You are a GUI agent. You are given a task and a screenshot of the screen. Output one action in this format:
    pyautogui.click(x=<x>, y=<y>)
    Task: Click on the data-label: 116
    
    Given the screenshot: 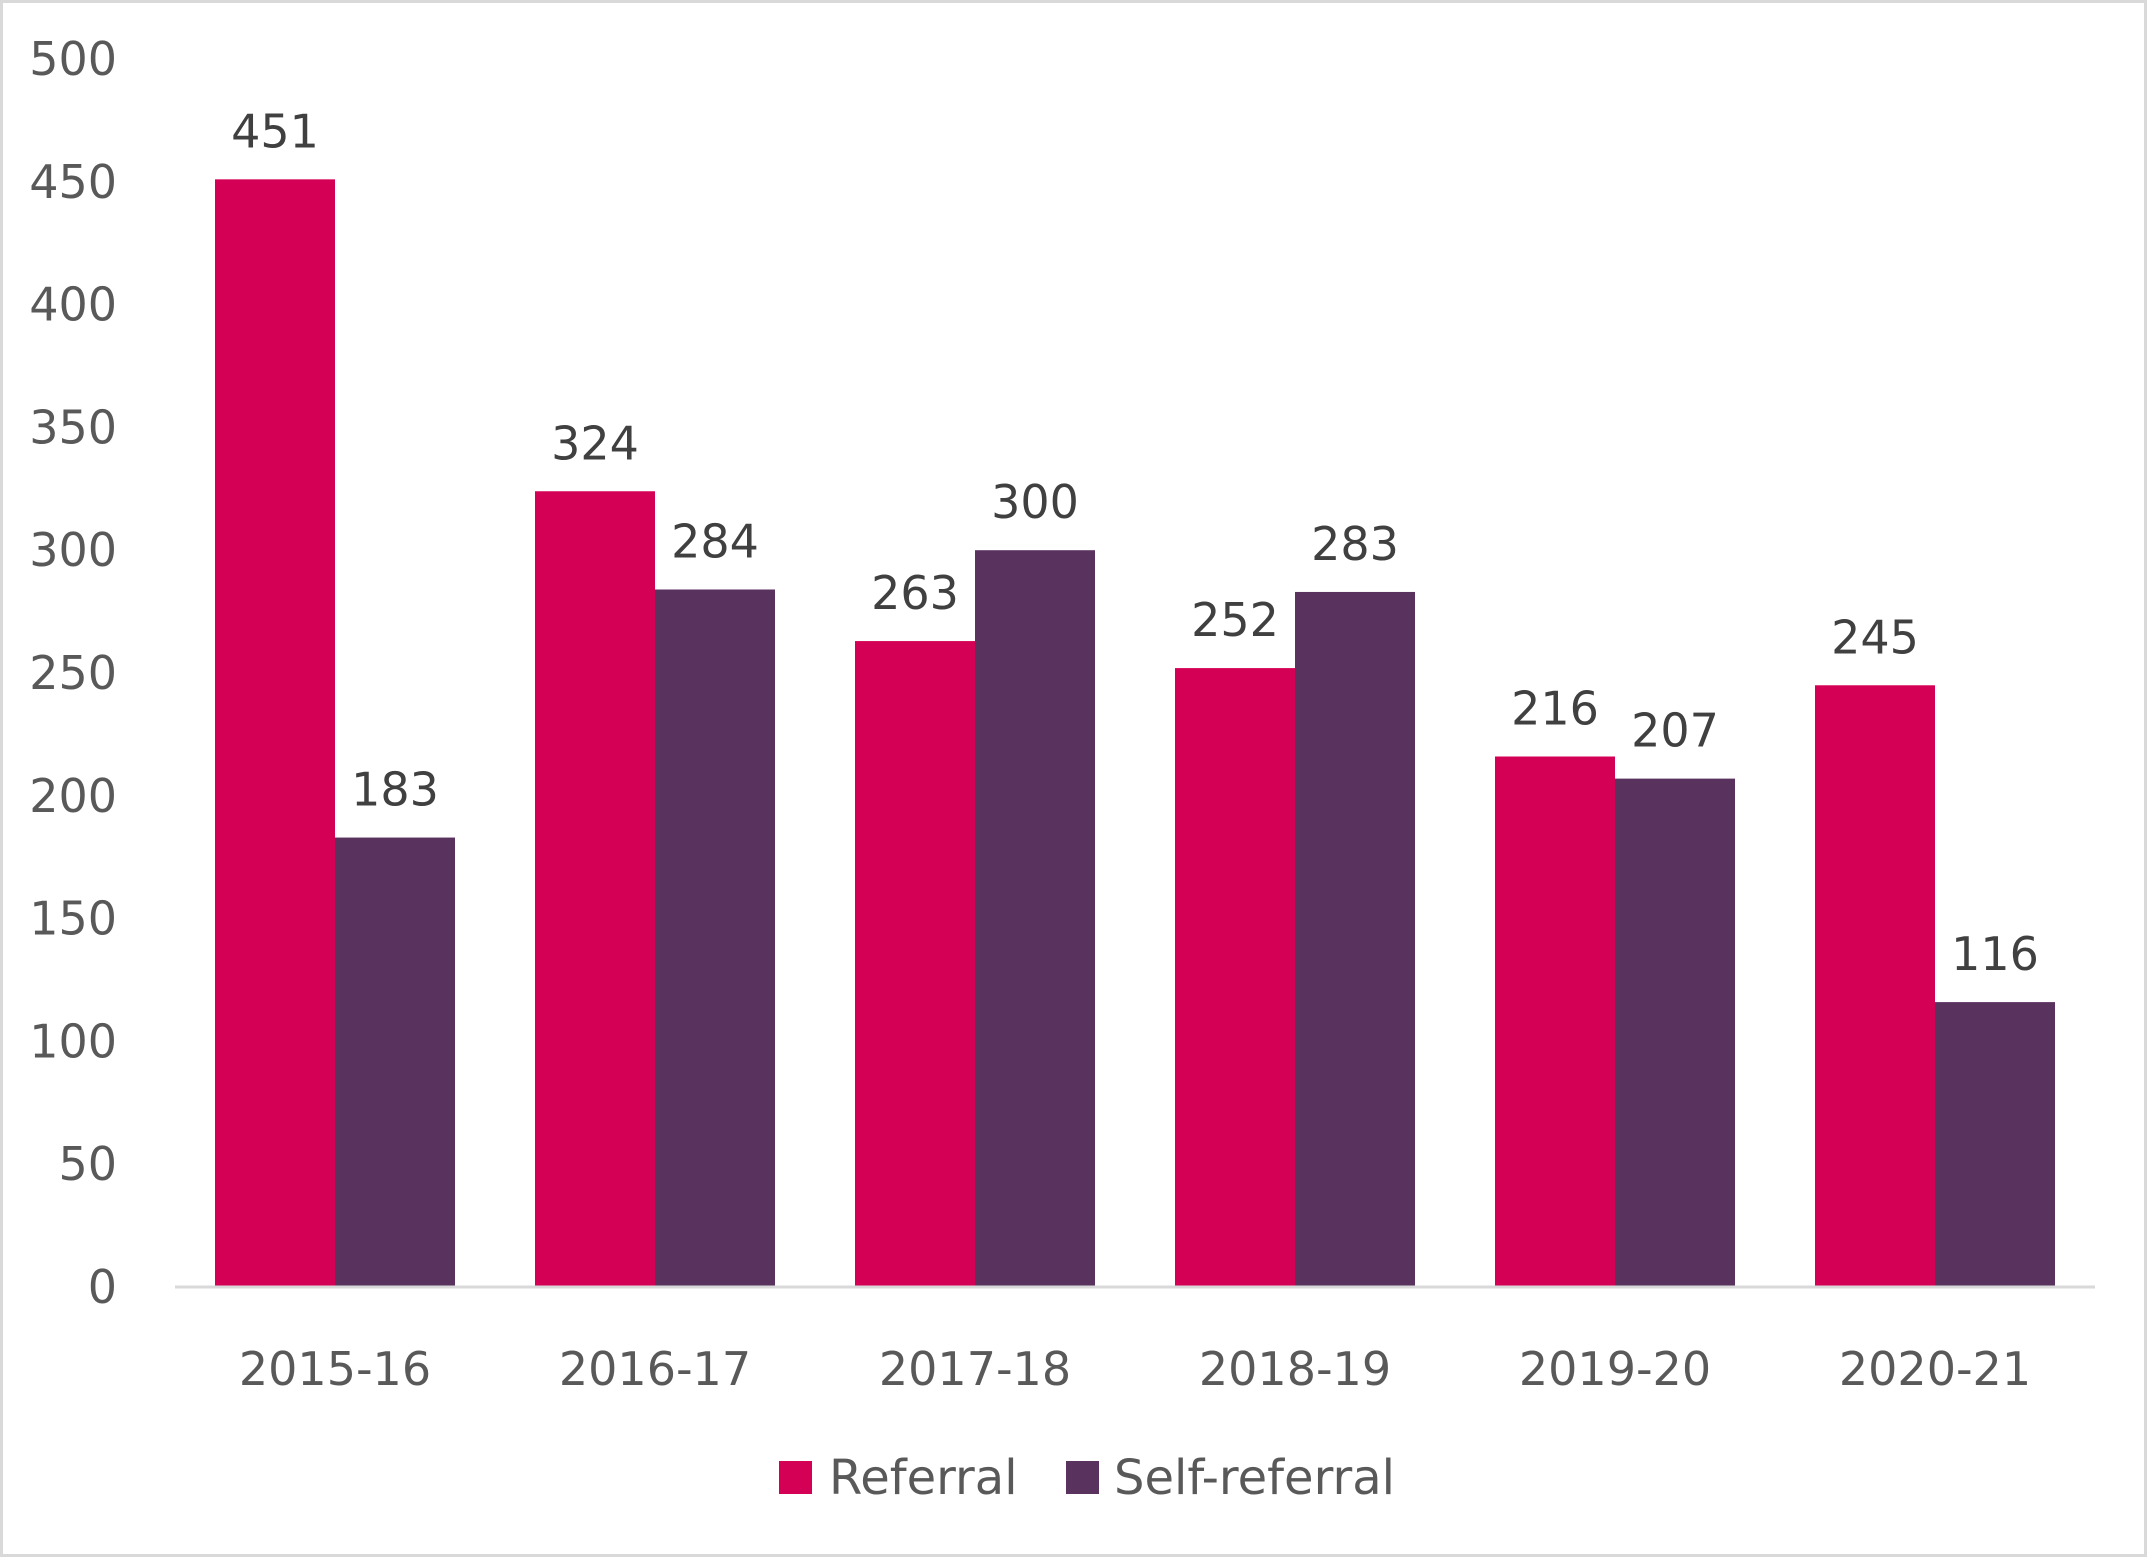 What is the action you would take?
    pyautogui.click(x=1995, y=954)
    